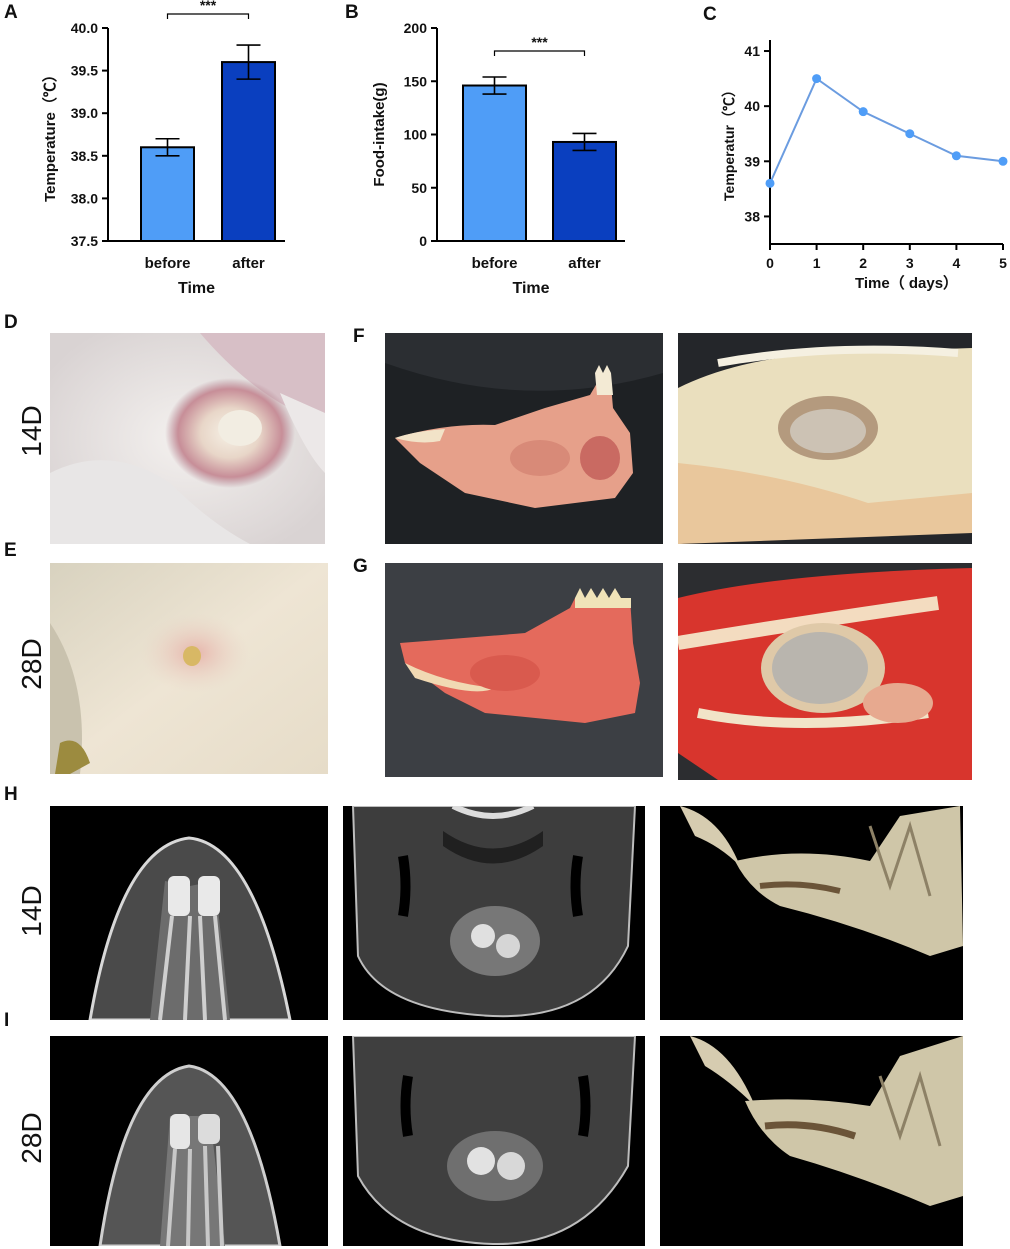 This screenshot has height=1249, width=1010. What do you see at coordinates (863, 263) in the screenshot?
I see `x-tick-label: 2` at bounding box center [863, 263].